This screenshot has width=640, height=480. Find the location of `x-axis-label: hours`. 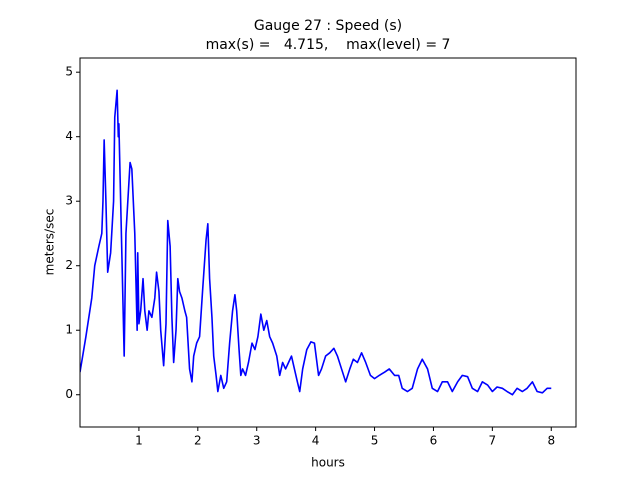

x-axis-label: hours is located at coordinates (328, 463).